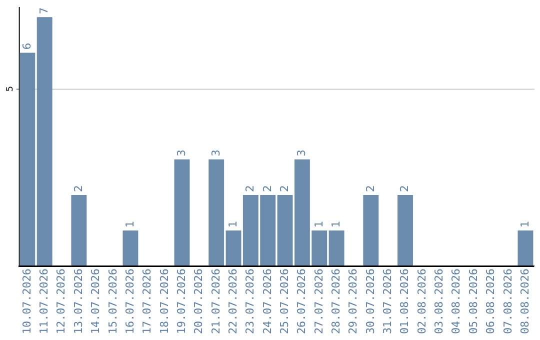  I want to click on x-tick-label: 27.07.2026, so click(319, 301).